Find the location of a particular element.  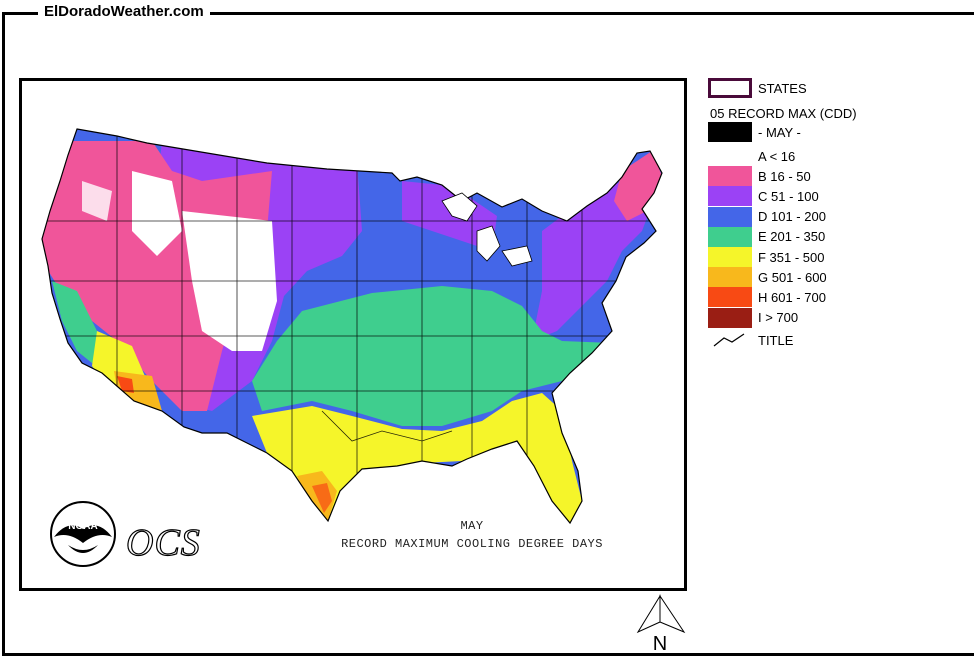

legend-title-label: TITLE is located at coordinates (776, 340).